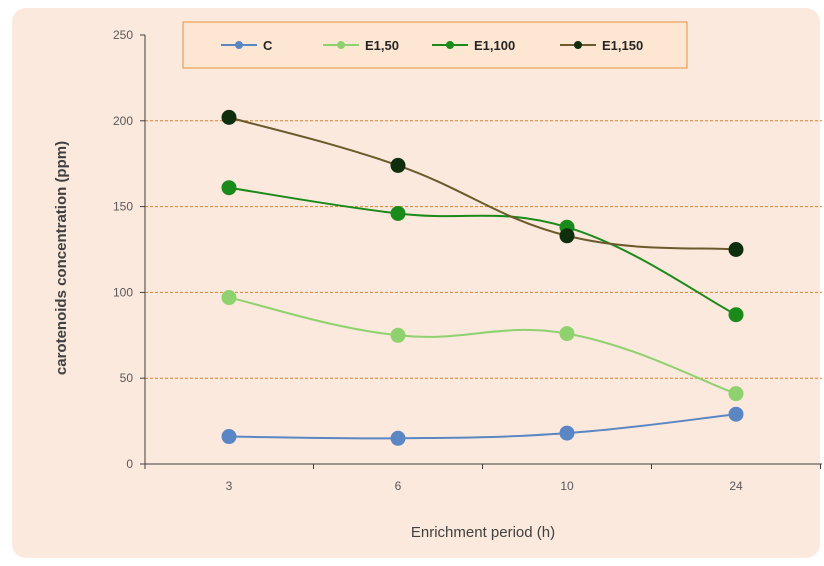  Describe the element at coordinates (127, 378) in the screenshot. I see `y-tick-label-50: 50` at that location.